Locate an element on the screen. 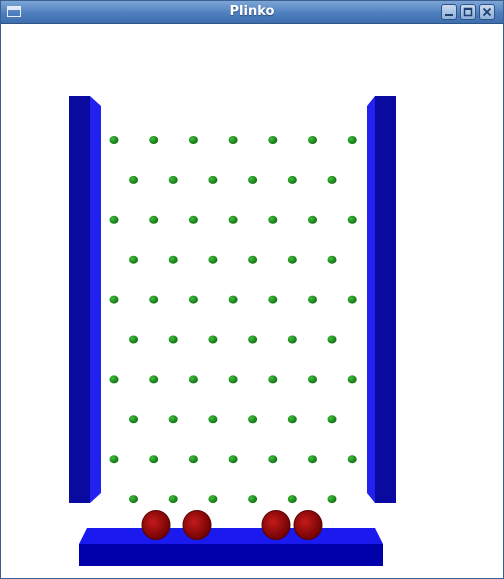 This screenshot has height=579, width=504. base-top is located at coordinates (231, 536).